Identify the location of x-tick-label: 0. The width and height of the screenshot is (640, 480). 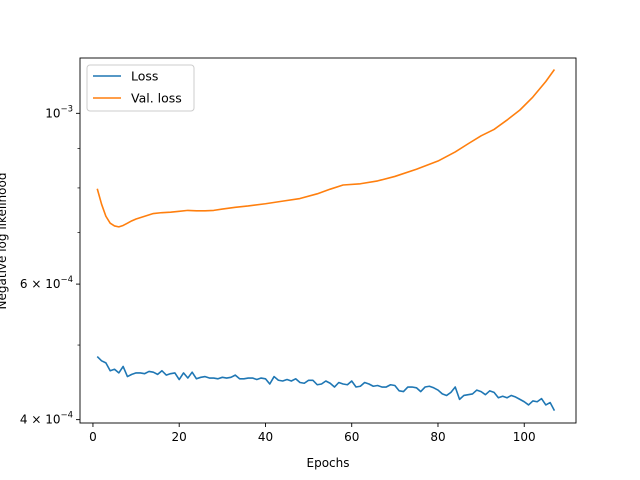
(93, 437).